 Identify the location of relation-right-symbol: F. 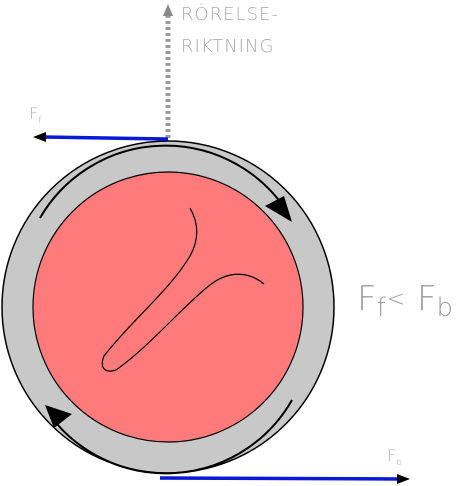
(426, 299).